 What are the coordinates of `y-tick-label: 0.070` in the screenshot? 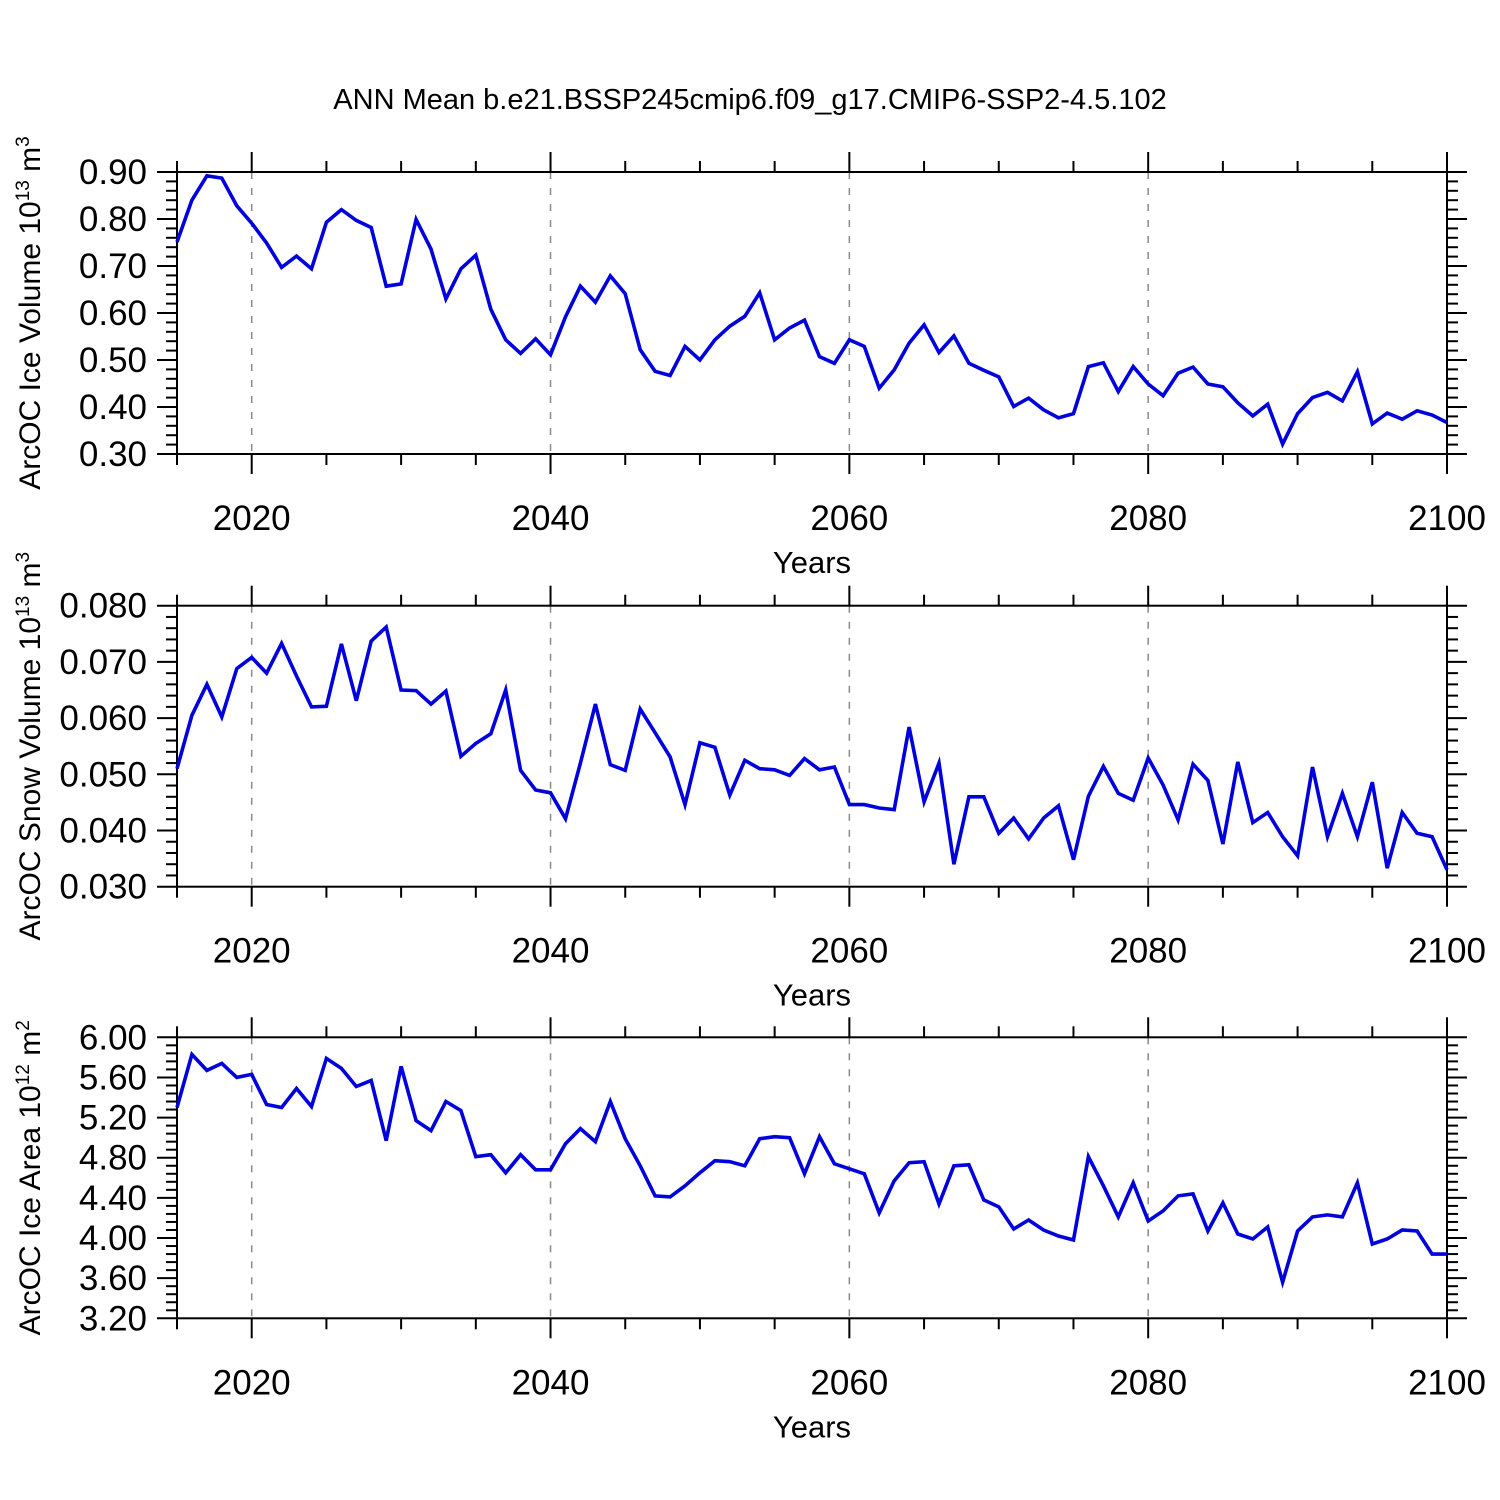 It's located at (103, 662).